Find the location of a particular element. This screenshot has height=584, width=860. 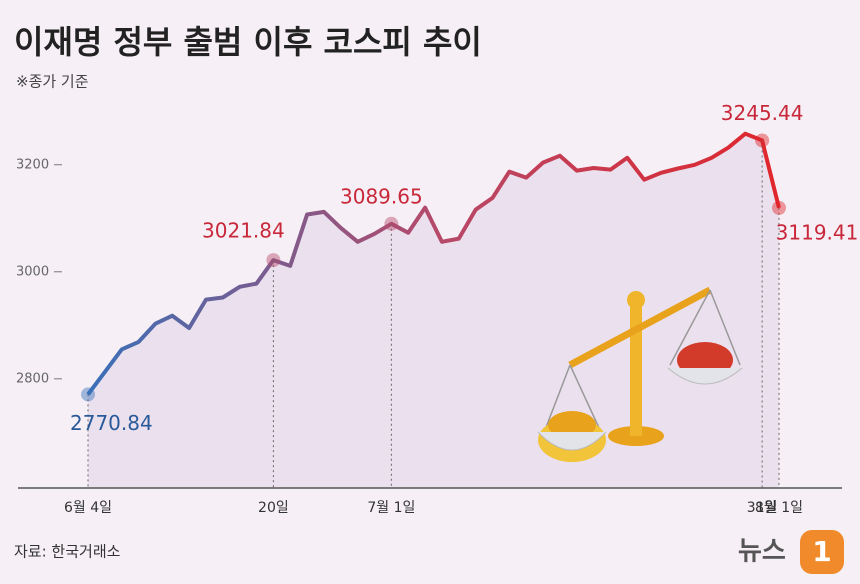

y-tick-label: 3200 is located at coordinates (32, 164).